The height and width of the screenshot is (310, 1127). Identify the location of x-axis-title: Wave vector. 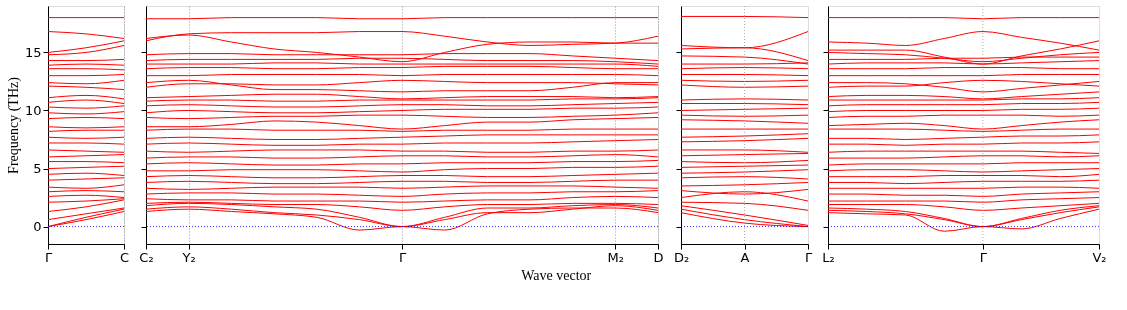
(556, 275).